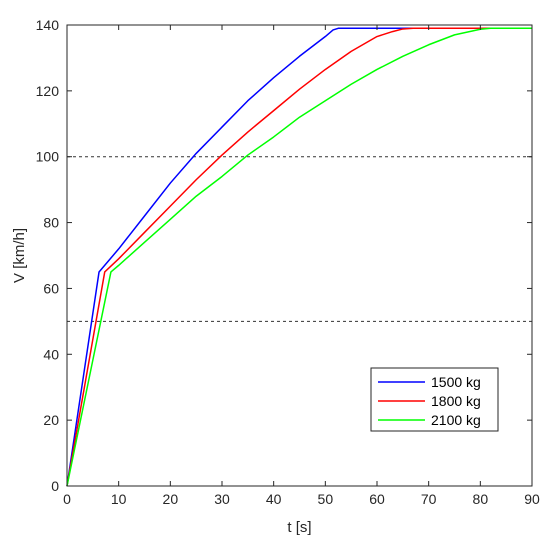 Image resolution: width=550 pixels, height=548 pixels. What do you see at coordinates (222, 499) in the screenshot?
I see `x-tick-label: 30` at bounding box center [222, 499].